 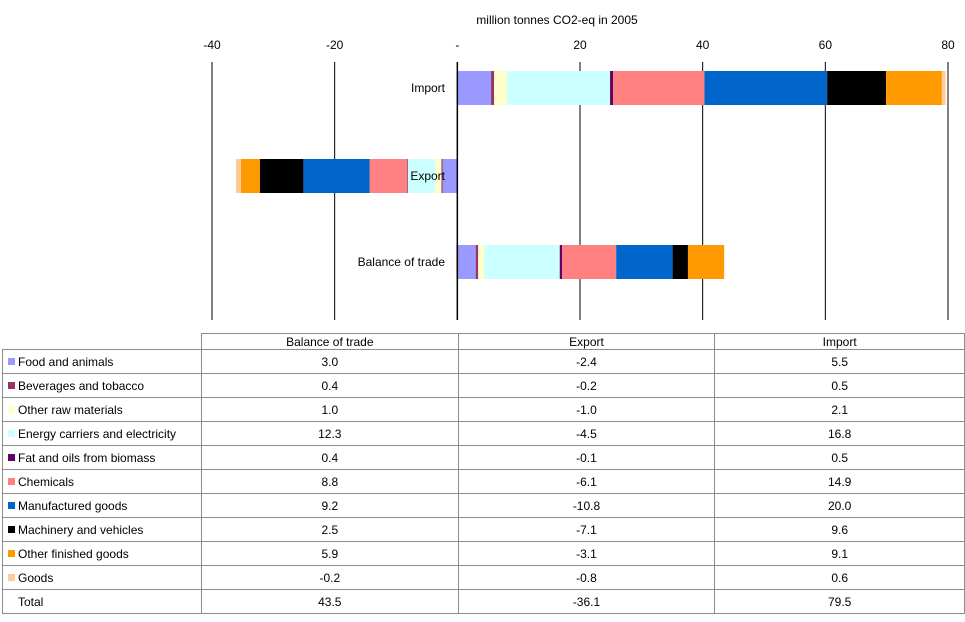 I want to click on series-name: Energy carriers and electricity, so click(x=97, y=433).